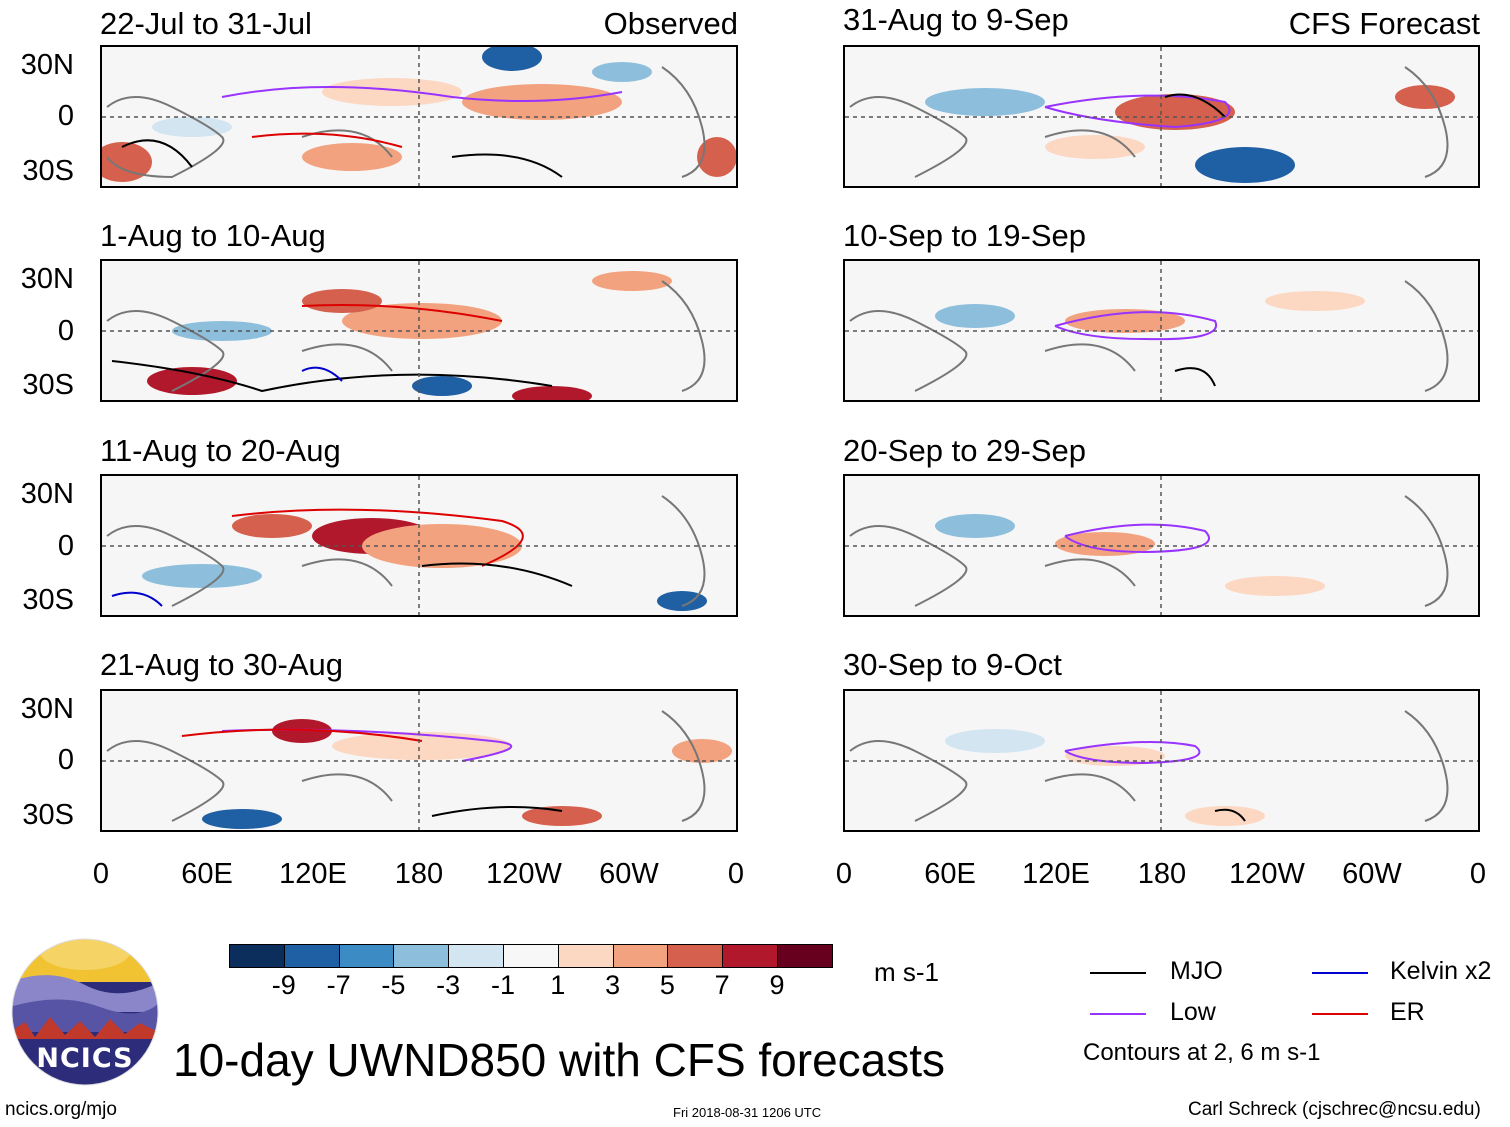 This screenshot has width=1510, height=1127. I want to click on panel-title-forecast-3: 20-Sep to 29-Sep, so click(965, 450).